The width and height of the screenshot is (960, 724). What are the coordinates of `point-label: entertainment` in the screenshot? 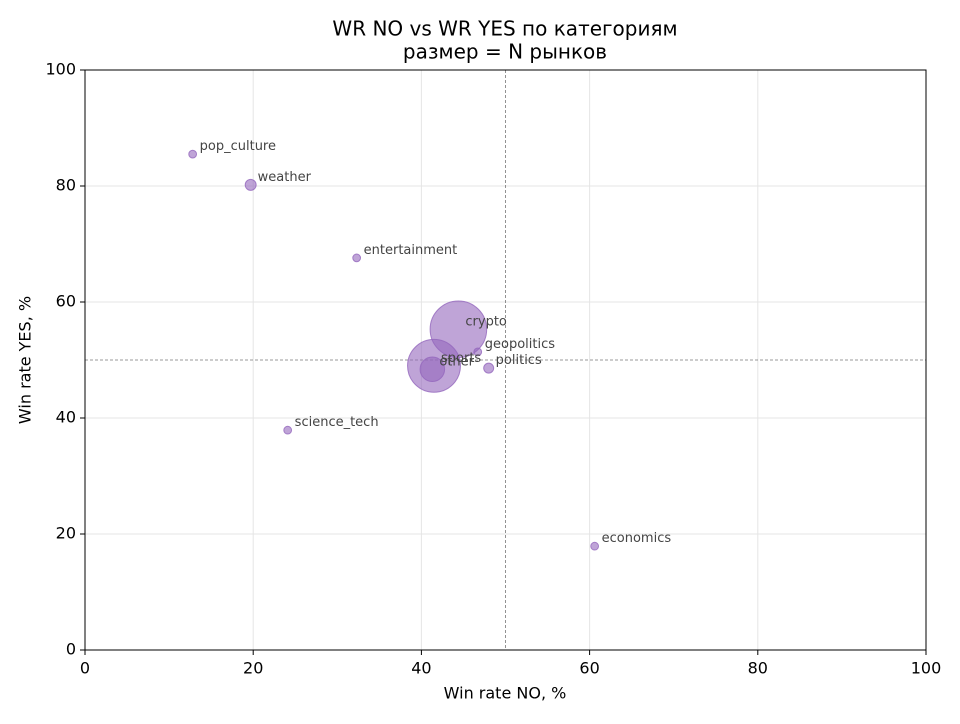 It's located at (411, 250).